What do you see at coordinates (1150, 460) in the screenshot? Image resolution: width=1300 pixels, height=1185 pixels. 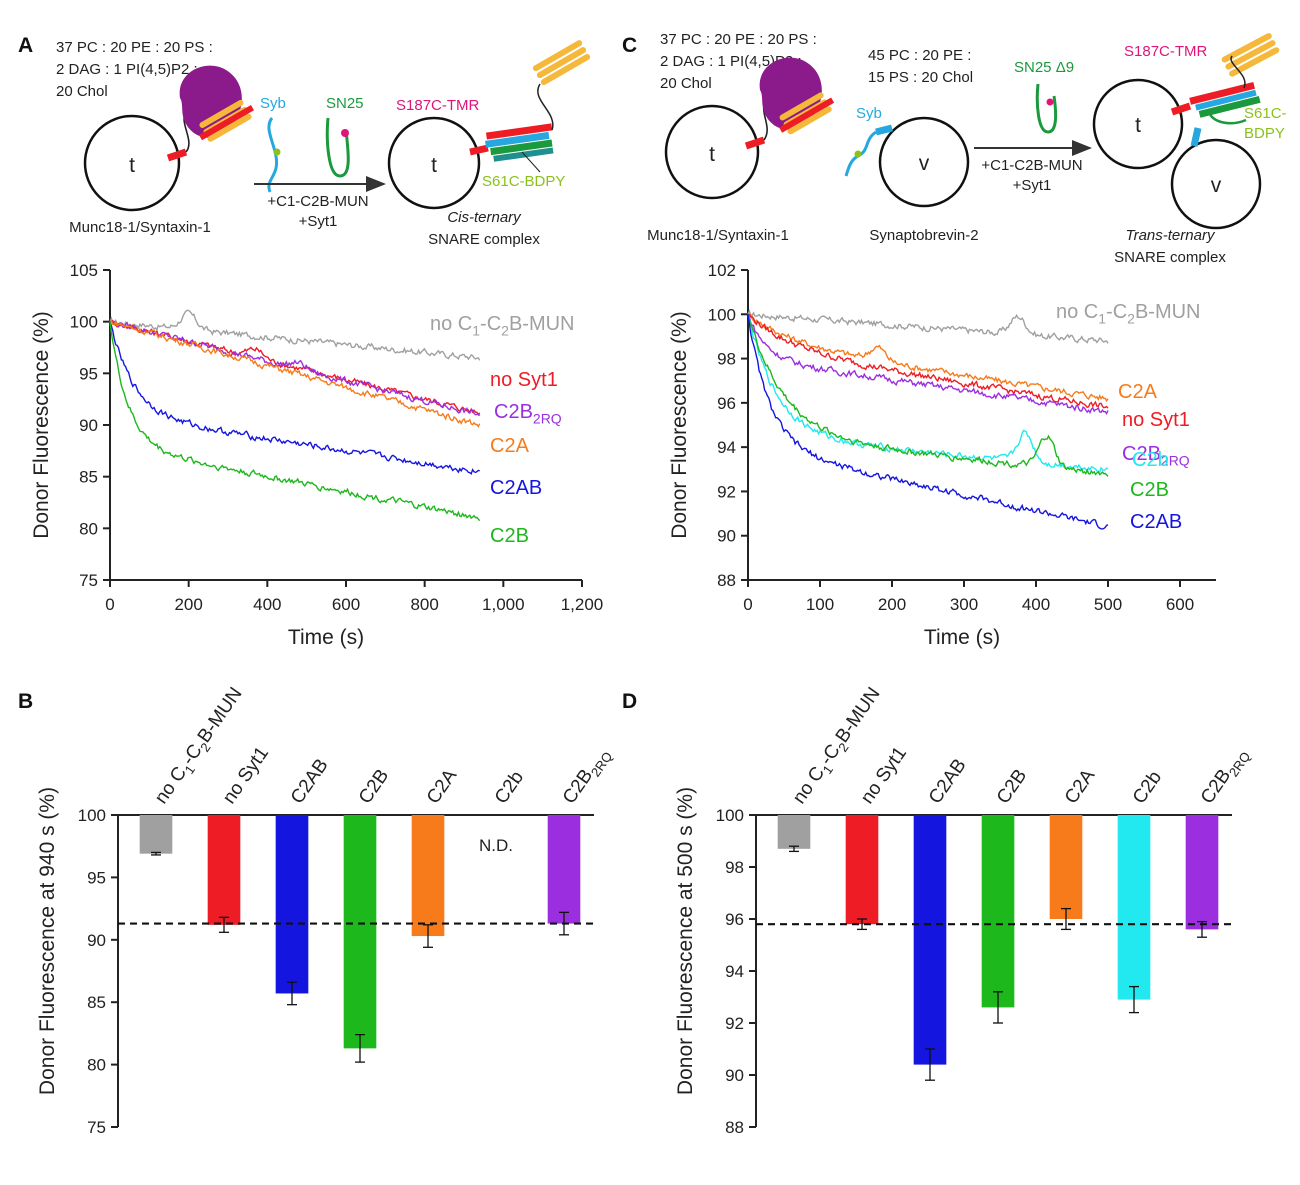 I see `series-label-c2b-lower: C2b` at bounding box center [1150, 460].